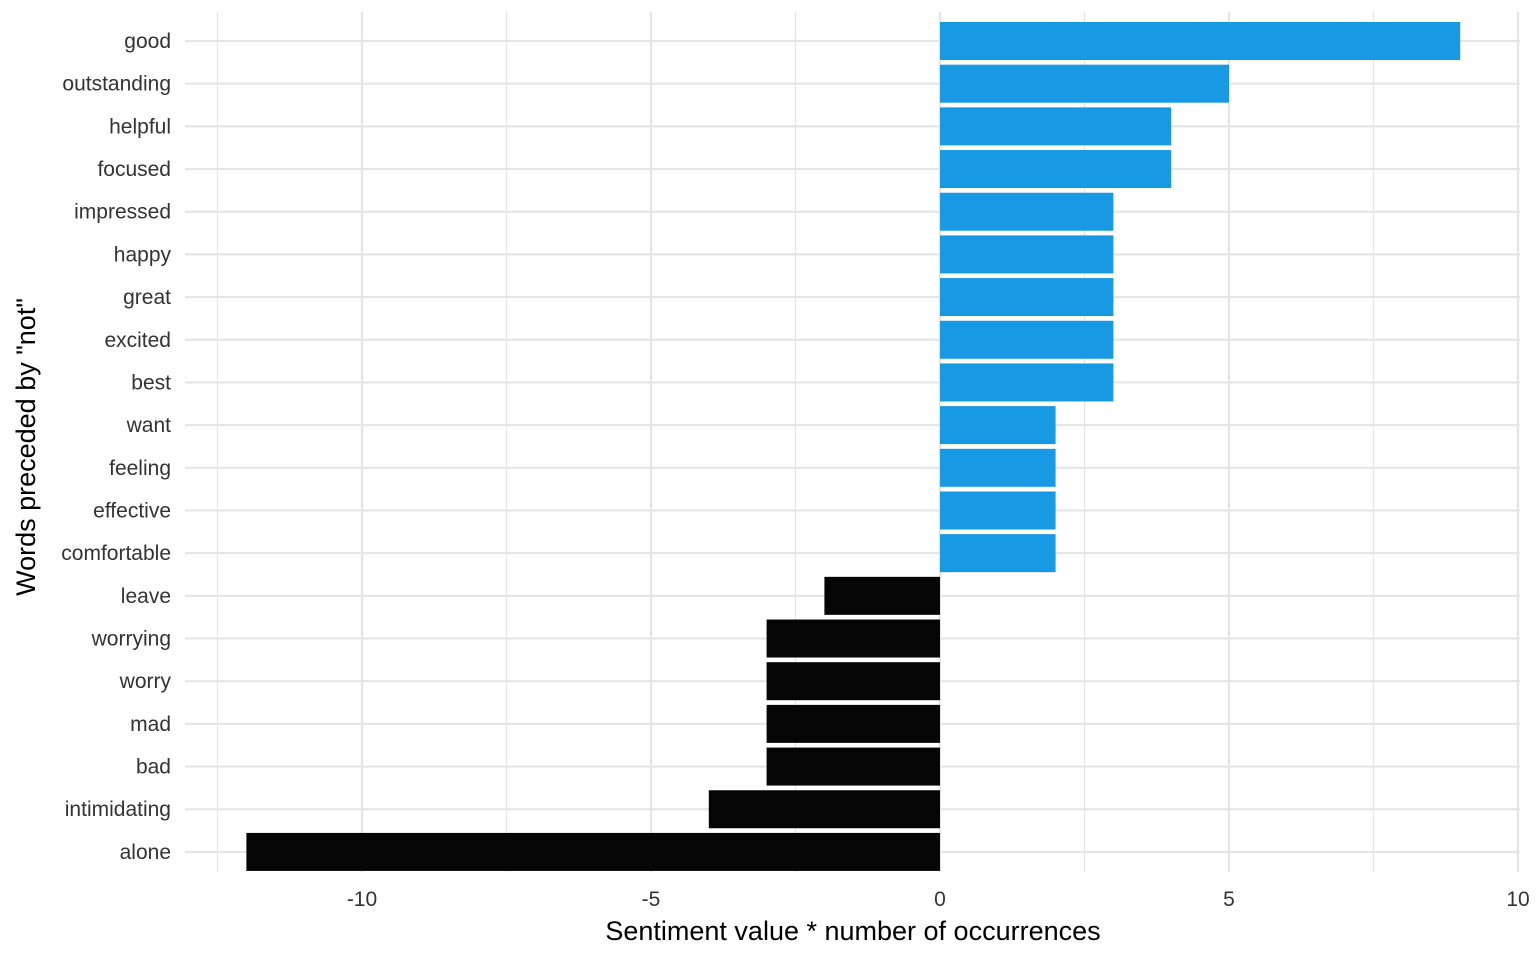  I want to click on bar-good, so click(1200, 41).